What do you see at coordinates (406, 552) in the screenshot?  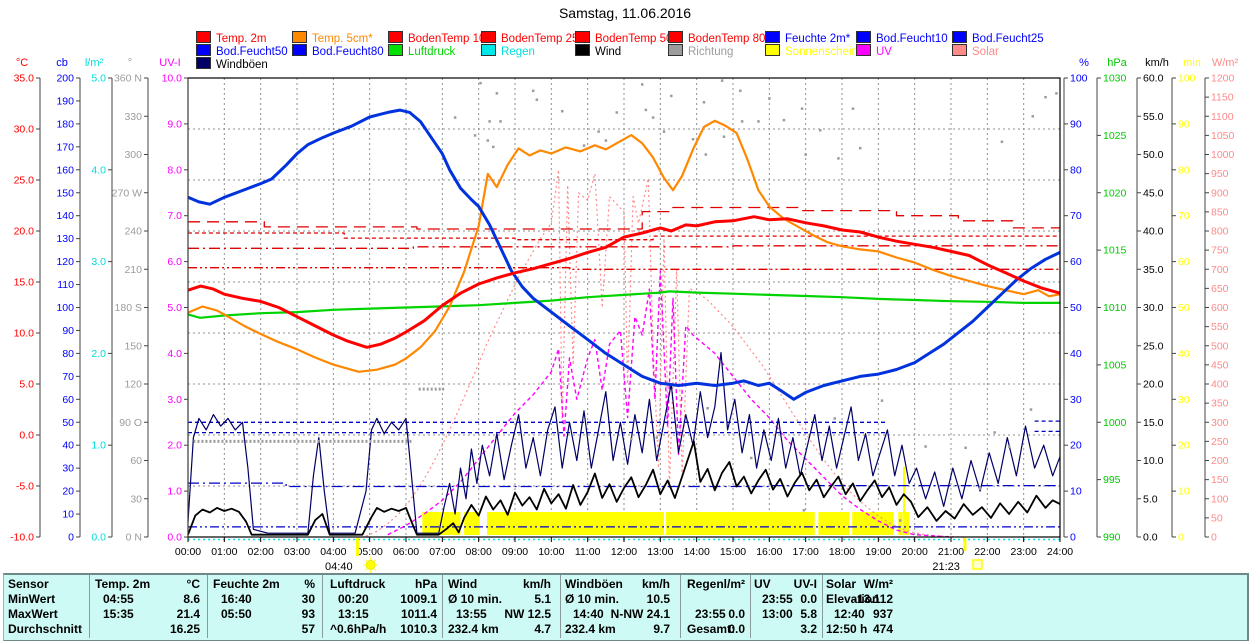 I see `x-label: 06:00` at bounding box center [406, 552].